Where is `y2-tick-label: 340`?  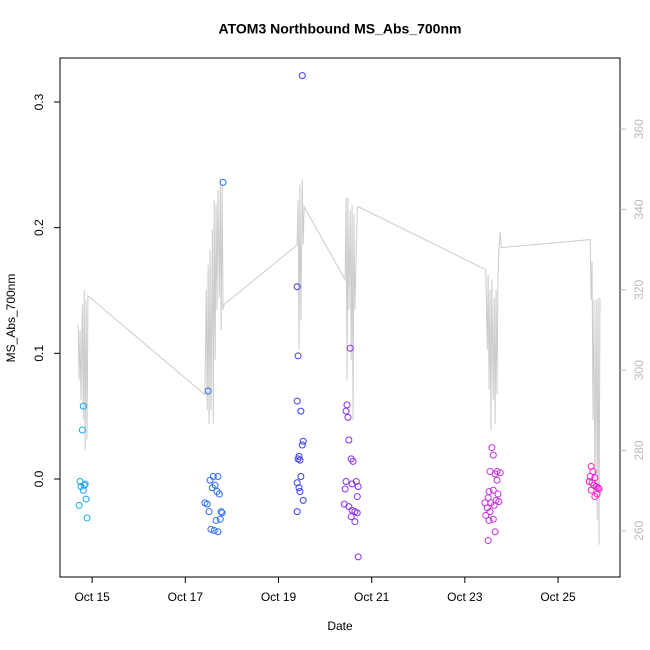 y2-tick-label: 340 is located at coordinates (639, 209).